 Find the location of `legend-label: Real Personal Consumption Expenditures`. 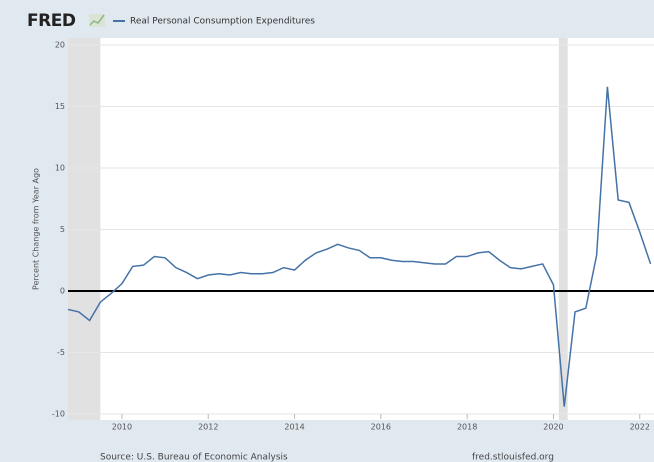

legend-label: Real Personal Consumption Expenditures is located at coordinates (222, 22).